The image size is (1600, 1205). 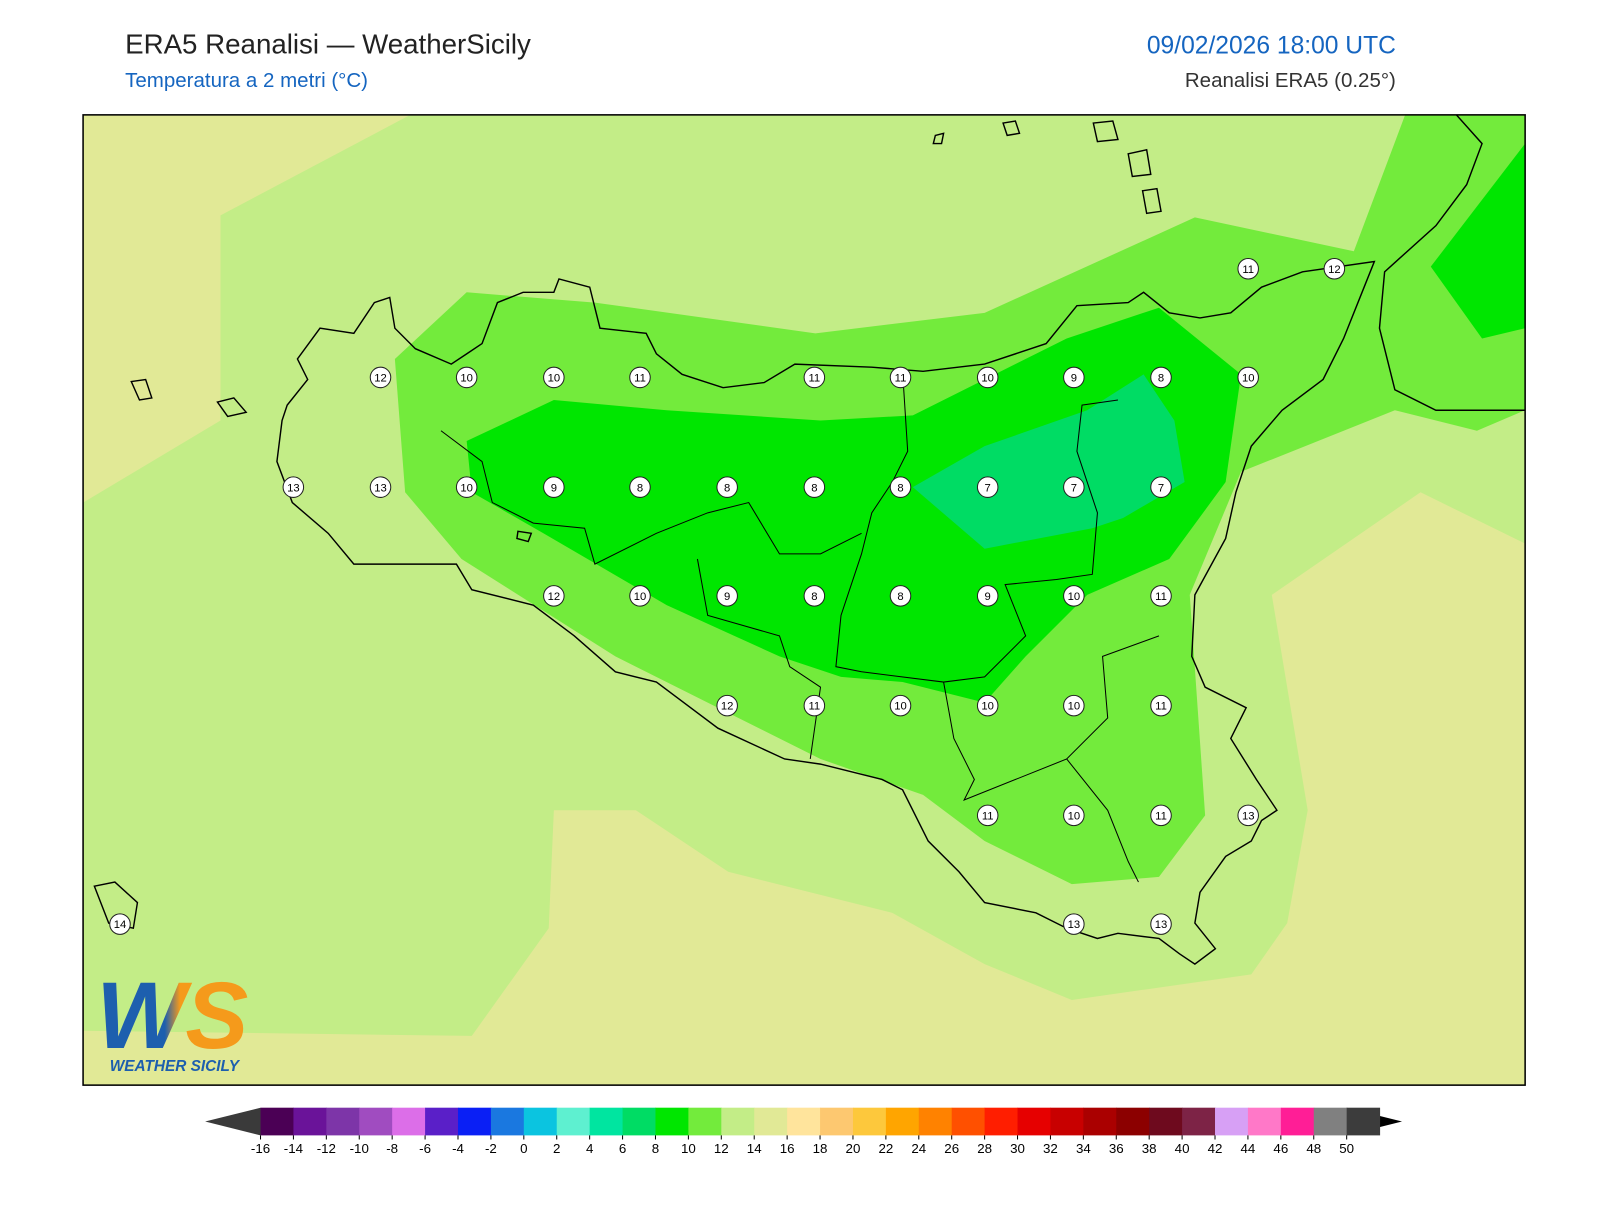 What do you see at coordinates (590, 1148) in the screenshot?
I see `colorbar-tick-label: 4` at bounding box center [590, 1148].